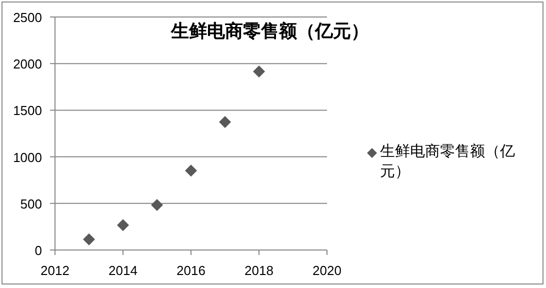 The image size is (546, 288). Describe the element at coordinates (27, 157) in the screenshot. I see `y-tick-label: 1000` at that location.